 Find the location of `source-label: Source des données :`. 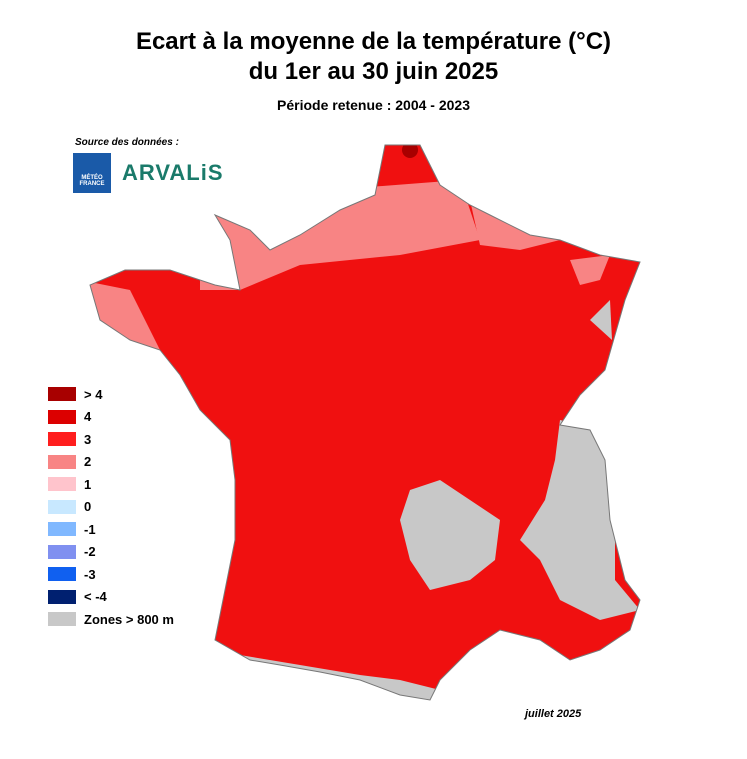

source-label: Source des données : is located at coordinates (127, 142).